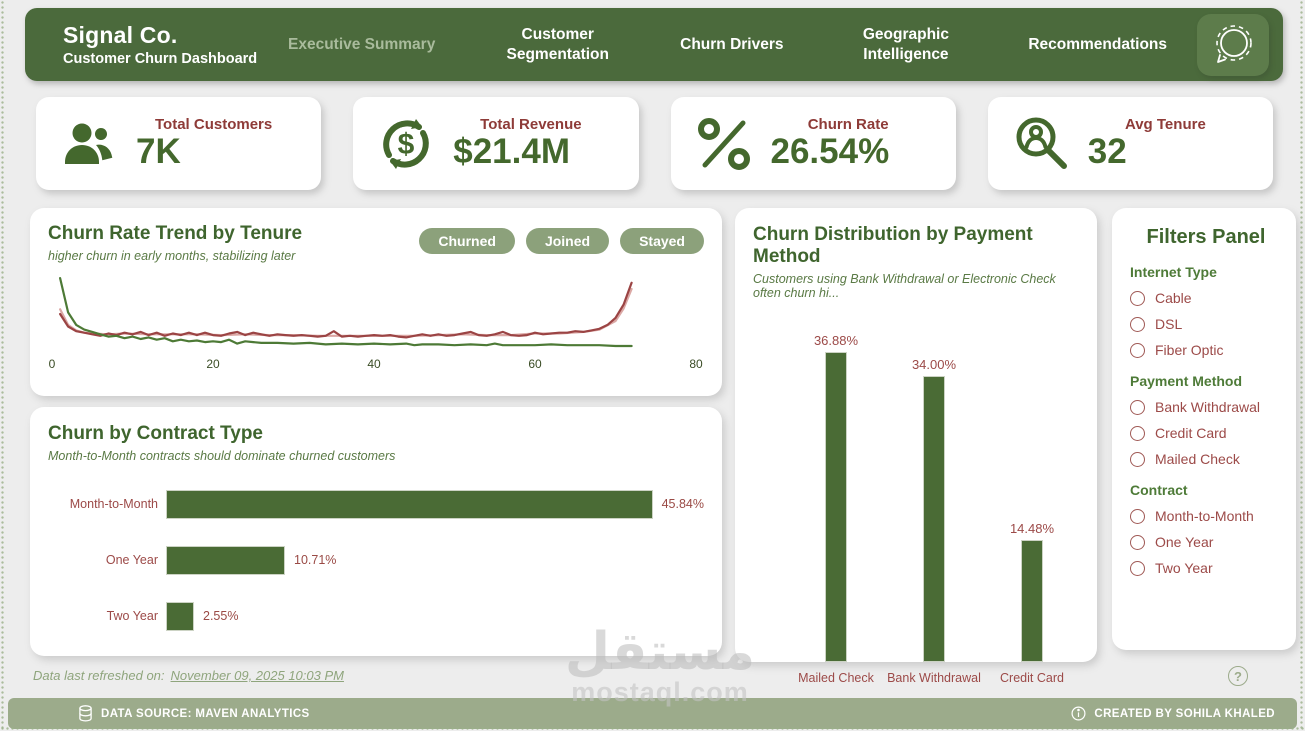 The image size is (1305, 731). I want to click on kpi-card-avg-tenure: Avg Tenure 32, so click(1130, 143).